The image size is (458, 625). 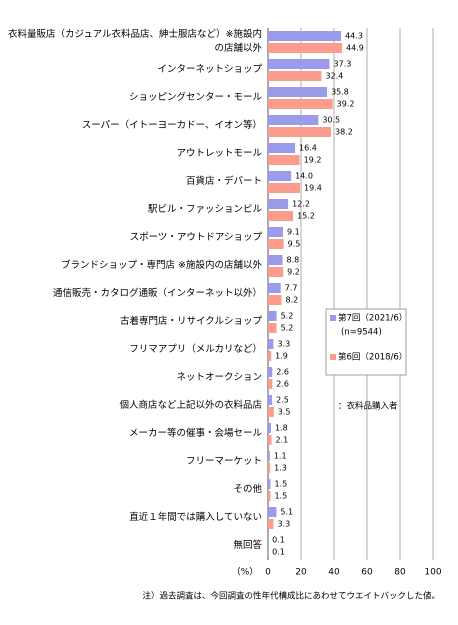 What do you see at coordinates (281, 356) in the screenshot?
I see `value-label: 1.9` at bounding box center [281, 356].